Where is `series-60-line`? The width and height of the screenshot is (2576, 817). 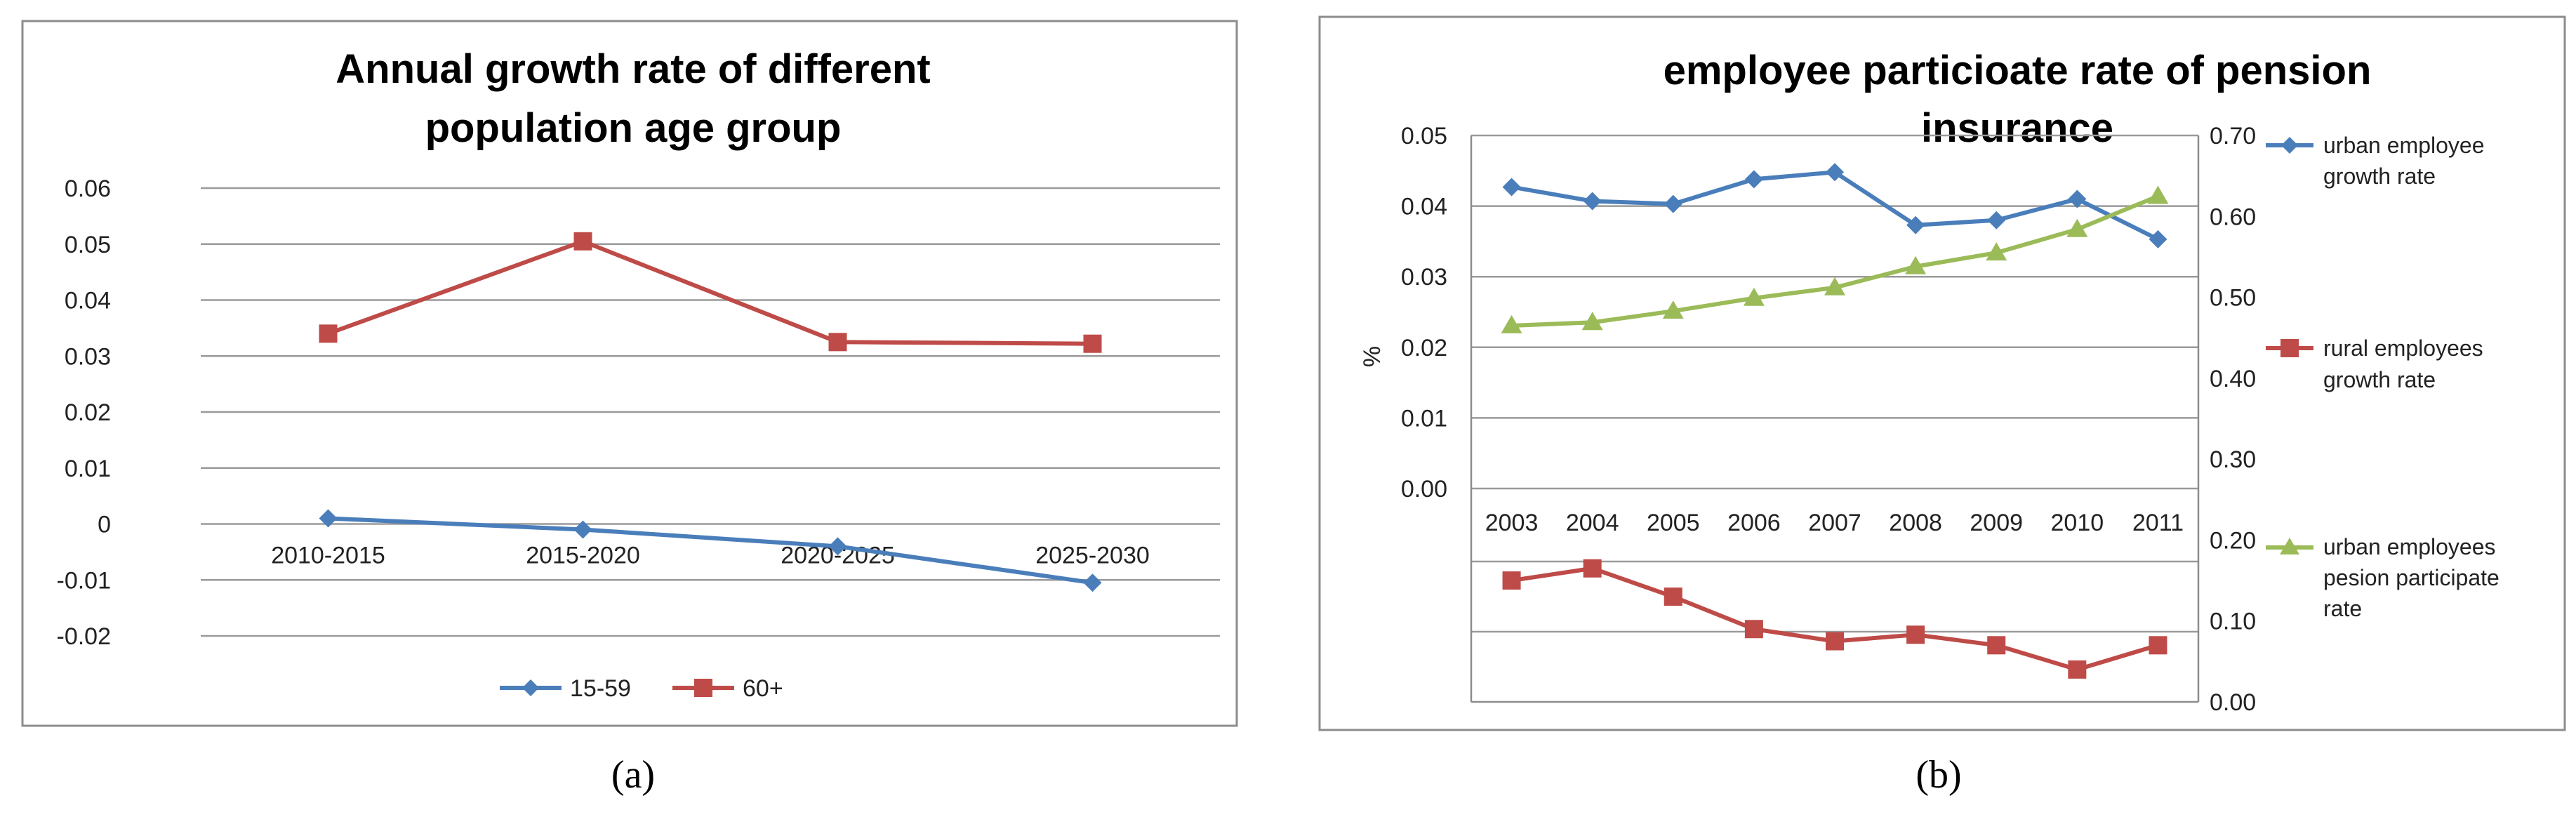
series-60-line is located at coordinates (710, 292).